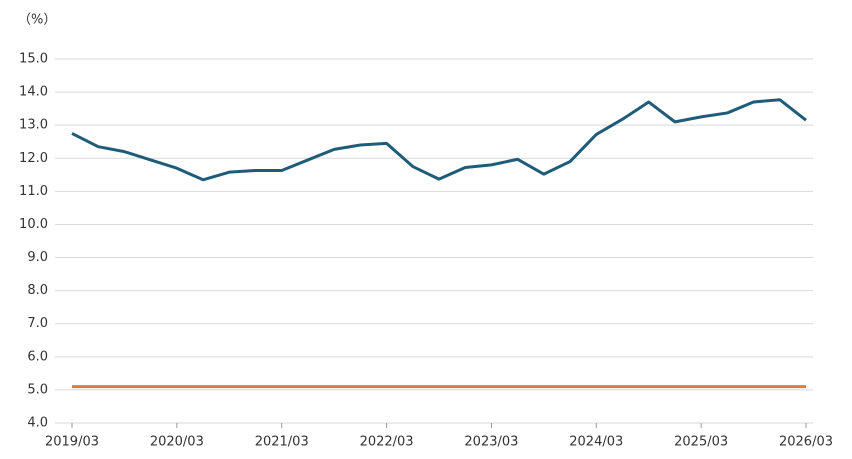 This screenshot has width=852, height=459. Describe the element at coordinates (701, 442) in the screenshot. I see `x-tick-label: 2025/03` at that location.